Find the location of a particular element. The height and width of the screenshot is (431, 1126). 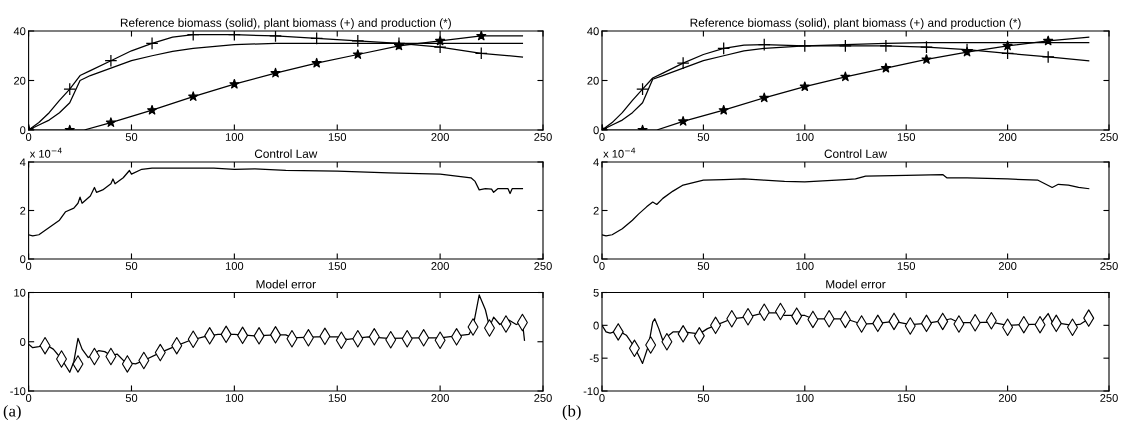

y-tick-label: 5 is located at coordinates (596, 292).